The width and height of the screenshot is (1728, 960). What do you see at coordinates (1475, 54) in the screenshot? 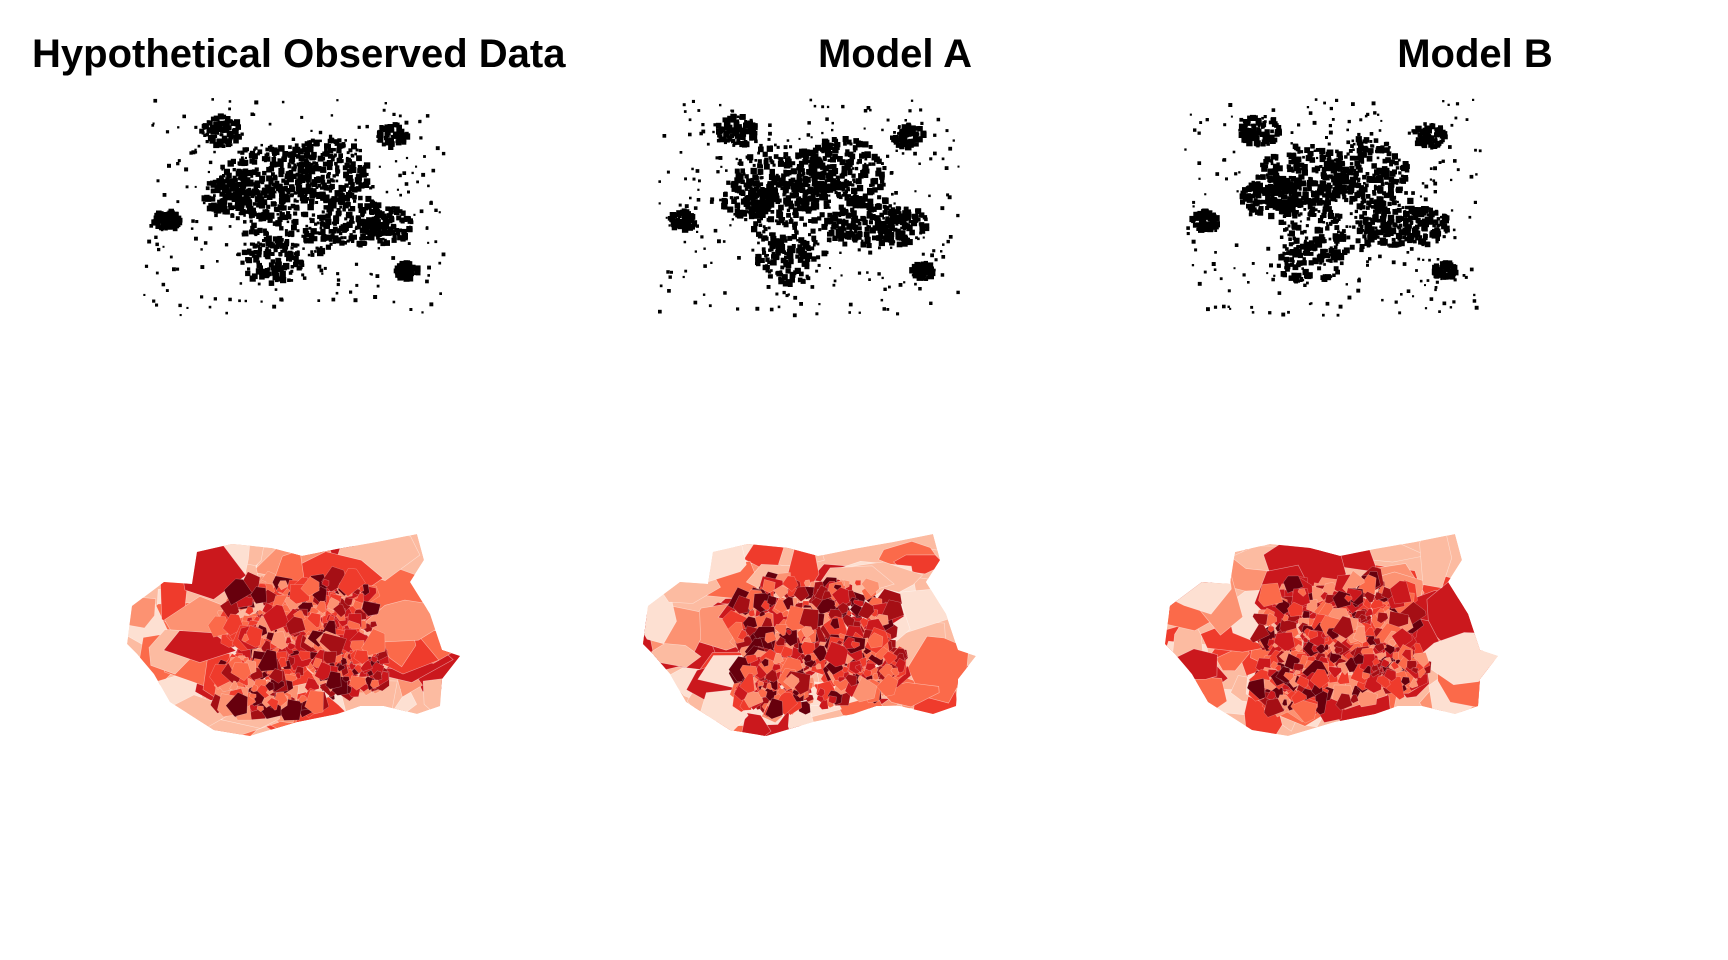
I see `panel-title-model-b: Model B` at bounding box center [1475, 54].